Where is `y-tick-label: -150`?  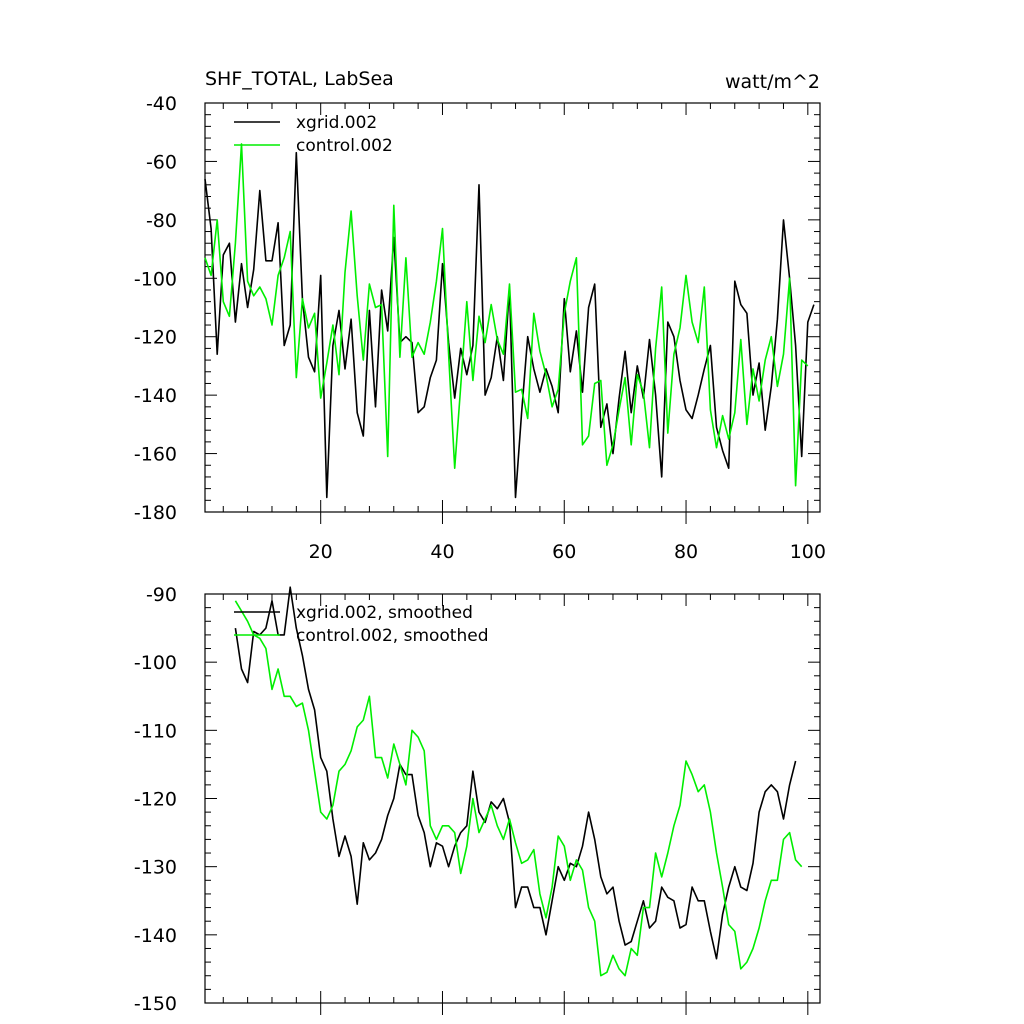 y-tick-label: -150 is located at coordinates (155, 1004).